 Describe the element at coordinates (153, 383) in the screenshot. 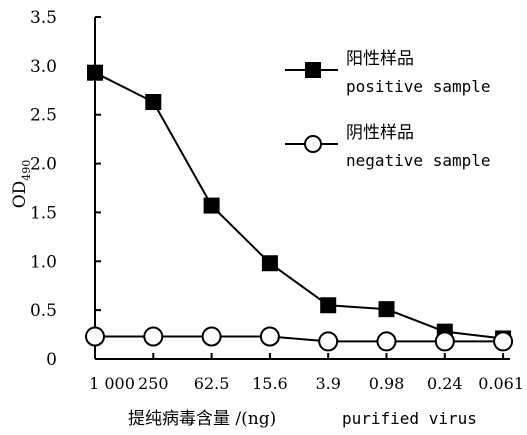

I see `x-tick-label: 250` at that location.